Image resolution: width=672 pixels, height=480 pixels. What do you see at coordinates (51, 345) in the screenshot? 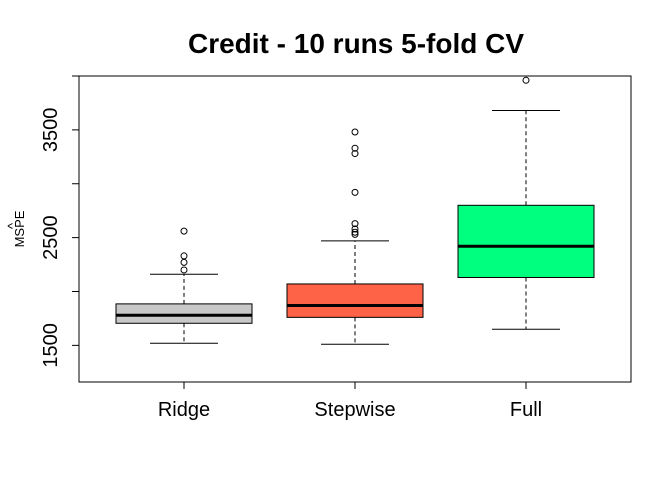
I see `y-tick-label: 1500` at bounding box center [51, 345].